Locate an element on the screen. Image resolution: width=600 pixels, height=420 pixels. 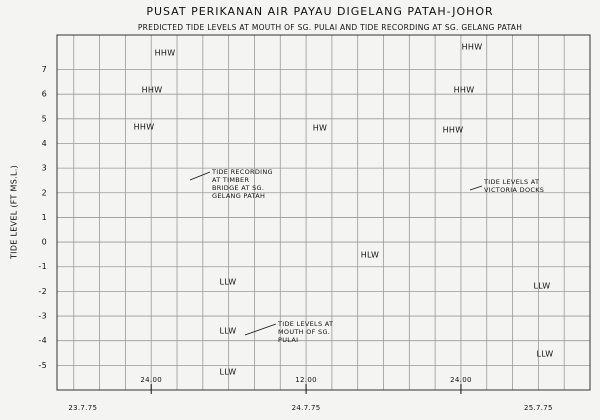
y-tick-label: 4 is located at coordinates (44, 143).